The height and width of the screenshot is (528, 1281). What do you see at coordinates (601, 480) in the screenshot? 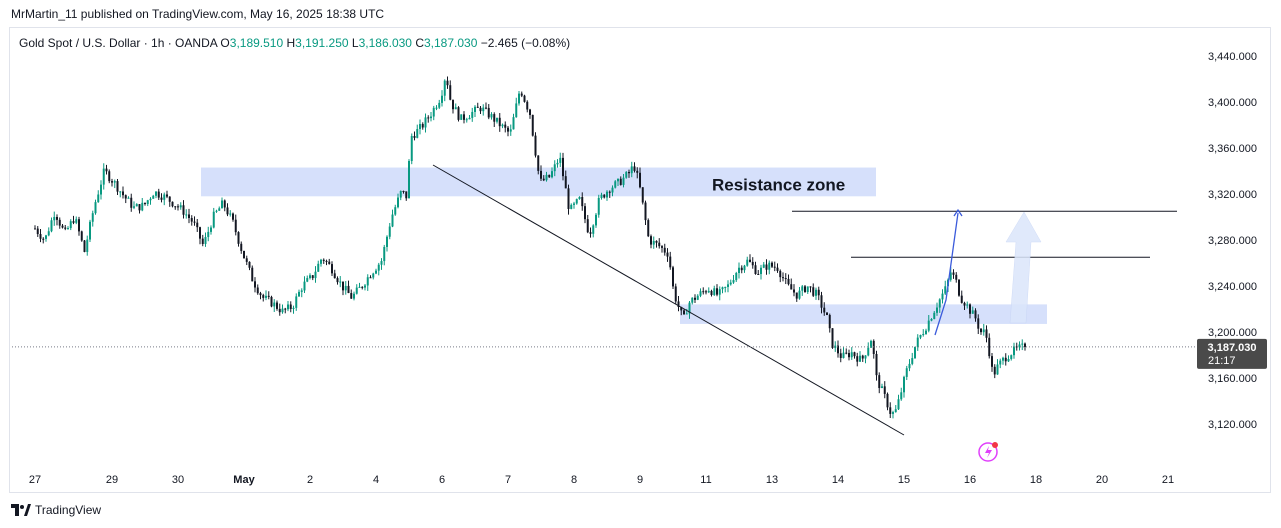
I see `time-axis: 27 29 30 May 2 4 6 7 8 9 11 13 14 15 16 18 20 21` at bounding box center [601, 480].